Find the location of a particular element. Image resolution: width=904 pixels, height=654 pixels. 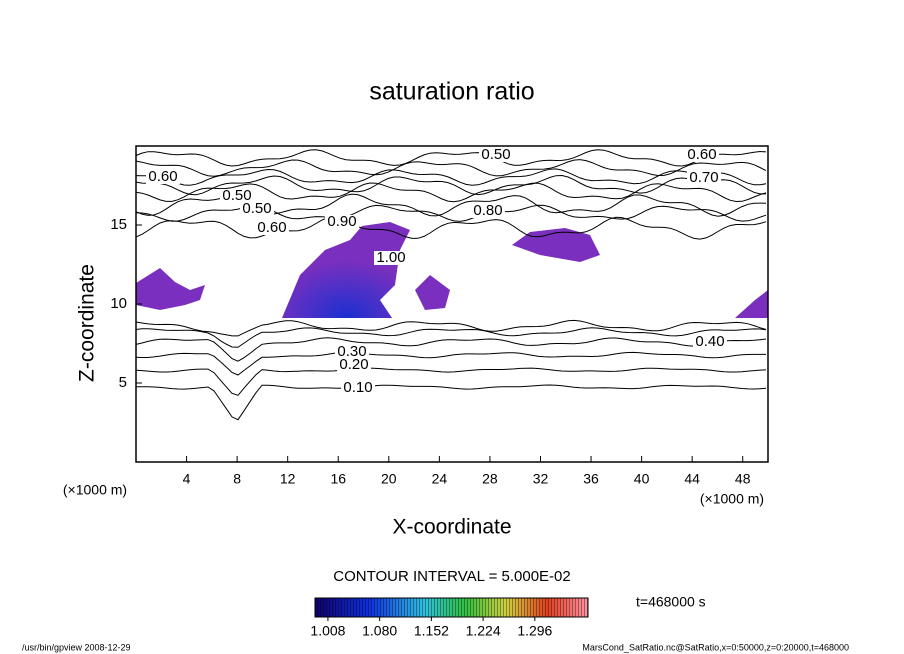

contour-label: 0.40 is located at coordinates (709, 341).